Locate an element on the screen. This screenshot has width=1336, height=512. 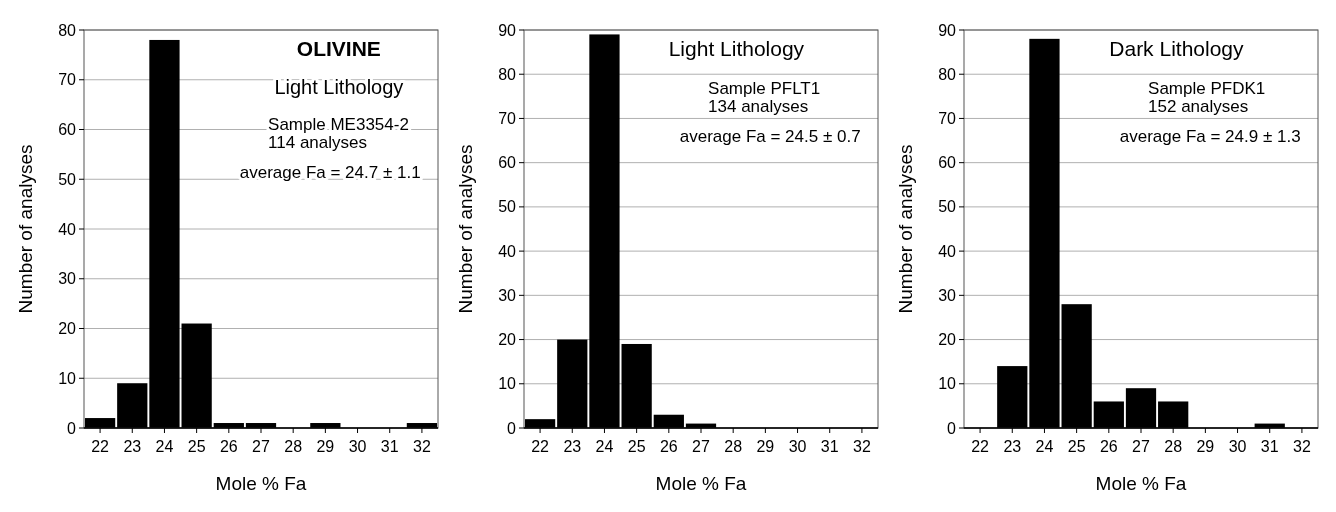
chart-title: Dark Lithology is located at coordinates (1177, 48).